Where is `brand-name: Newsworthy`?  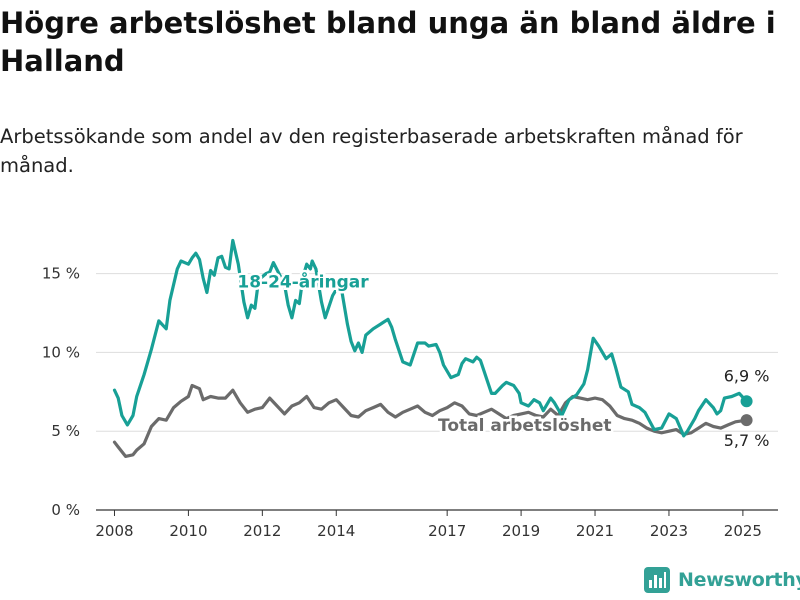 brand-name: Newsworthy is located at coordinates (739, 580).